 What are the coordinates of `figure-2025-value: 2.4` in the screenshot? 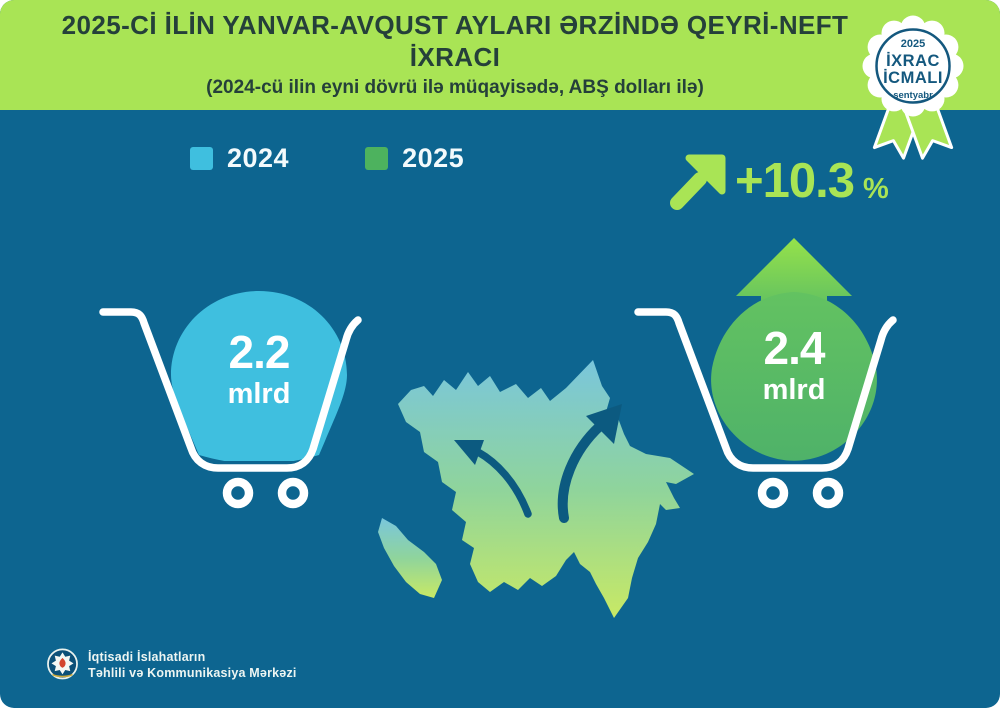 It's located at (794, 348).